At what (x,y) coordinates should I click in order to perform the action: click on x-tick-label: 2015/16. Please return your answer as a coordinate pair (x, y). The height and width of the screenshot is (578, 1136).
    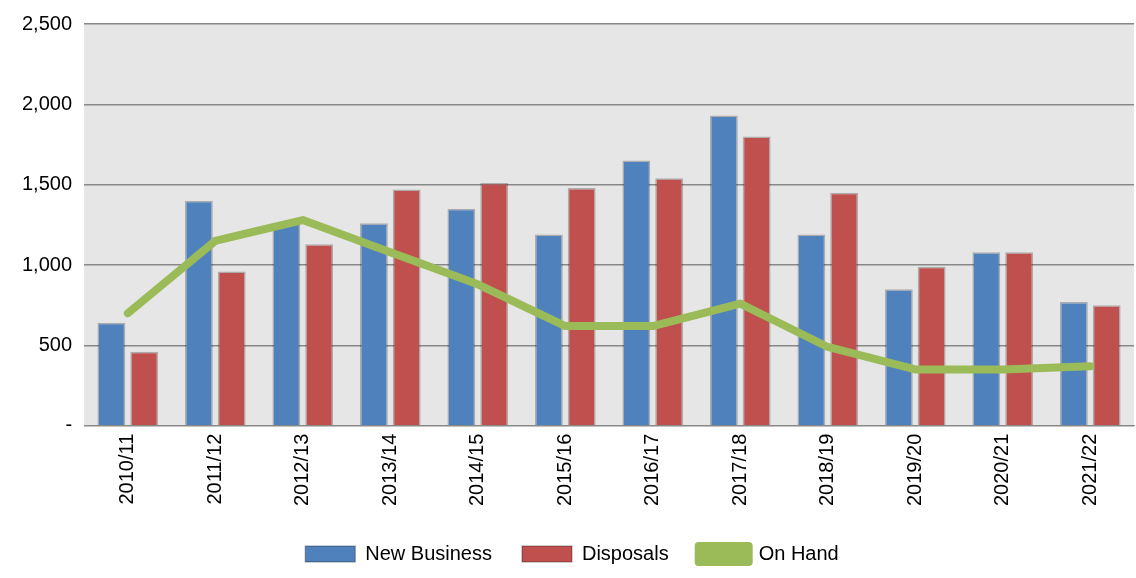
    Looking at the image, I should click on (563, 469).